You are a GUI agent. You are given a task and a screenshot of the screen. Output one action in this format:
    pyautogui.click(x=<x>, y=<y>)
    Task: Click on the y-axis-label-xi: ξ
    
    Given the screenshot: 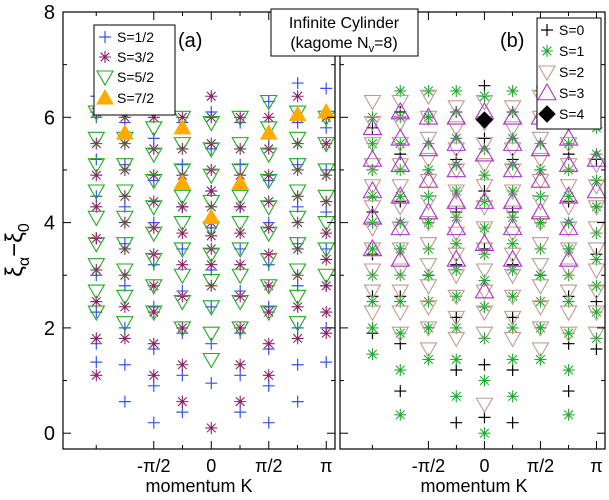 What is the action you would take?
    pyautogui.click(x=14, y=271)
    